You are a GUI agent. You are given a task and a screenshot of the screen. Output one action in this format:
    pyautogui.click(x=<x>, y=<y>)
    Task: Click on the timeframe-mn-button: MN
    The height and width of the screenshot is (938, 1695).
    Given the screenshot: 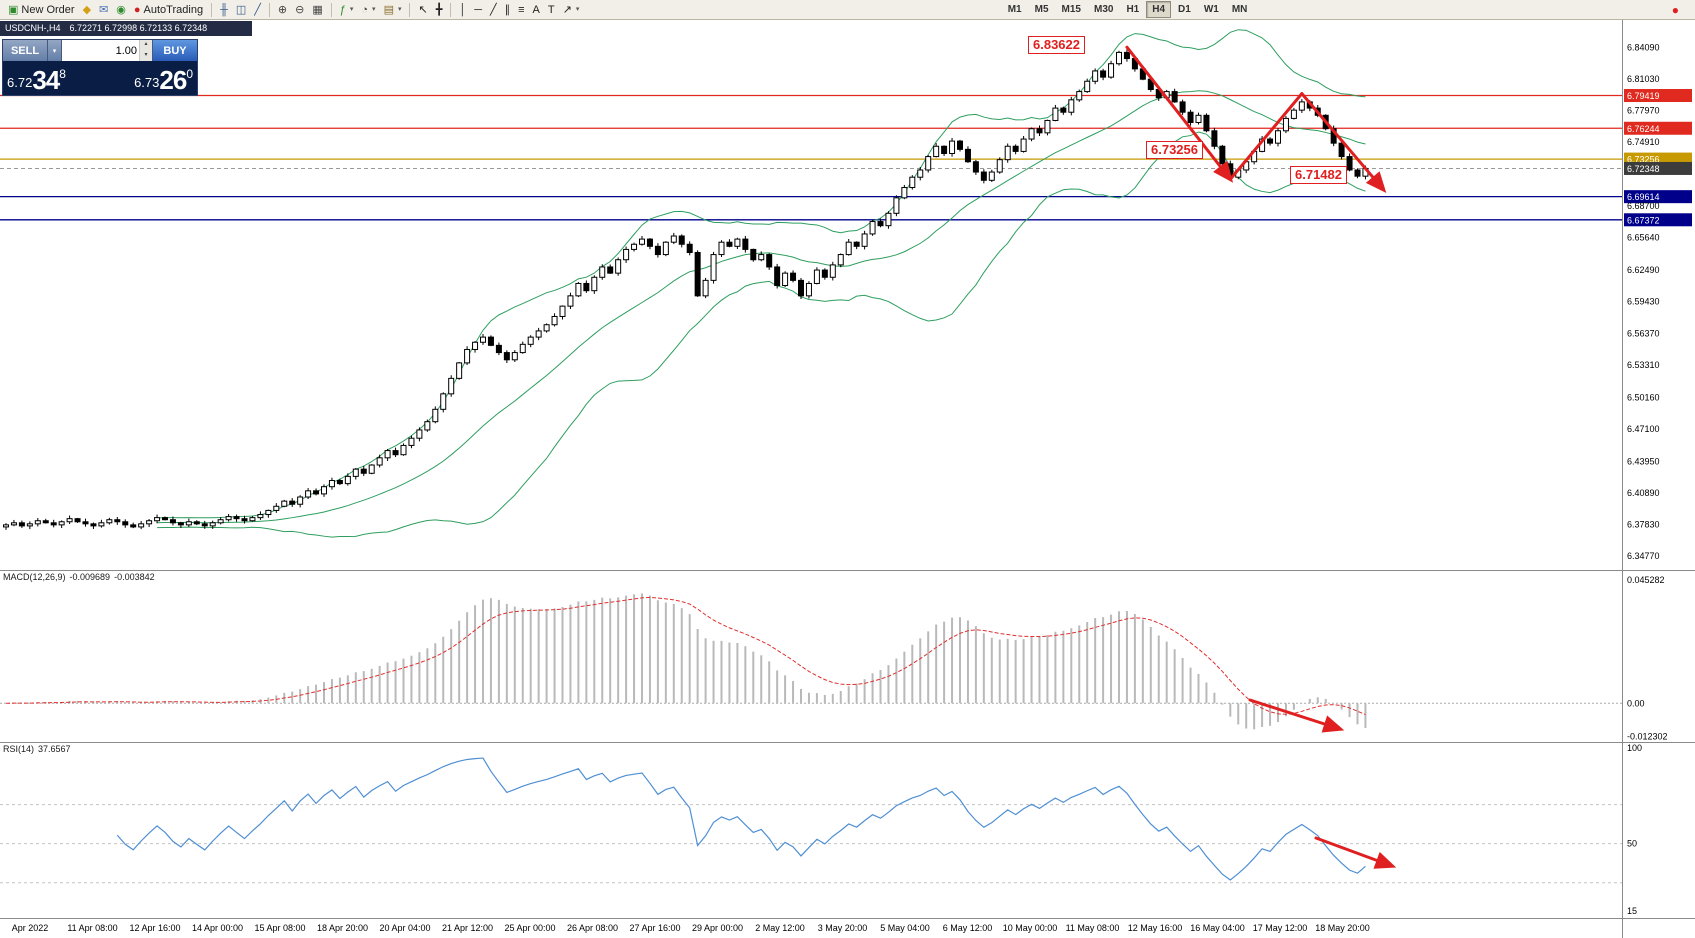 What is the action you would take?
    pyautogui.click(x=1239, y=9)
    